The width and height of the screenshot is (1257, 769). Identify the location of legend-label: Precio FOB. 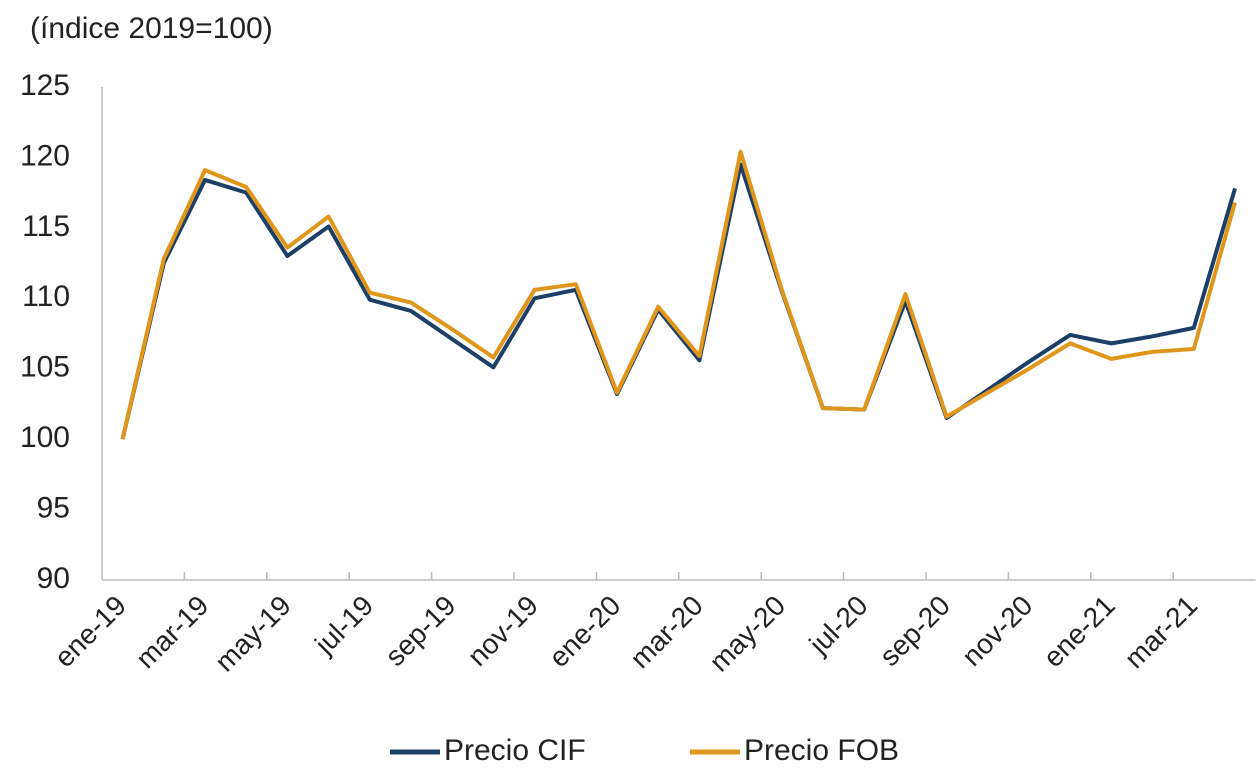
(821, 750).